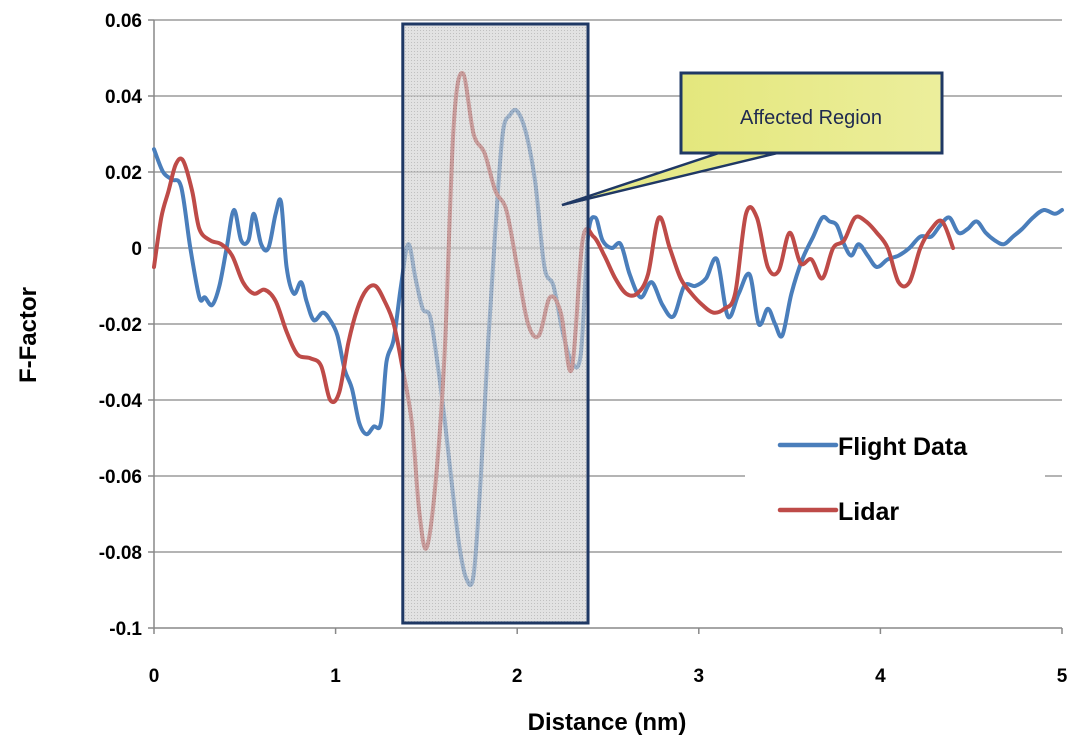  What do you see at coordinates (136, 249) in the screenshot?
I see `y-tick-label-3: 0` at bounding box center [136, 249].